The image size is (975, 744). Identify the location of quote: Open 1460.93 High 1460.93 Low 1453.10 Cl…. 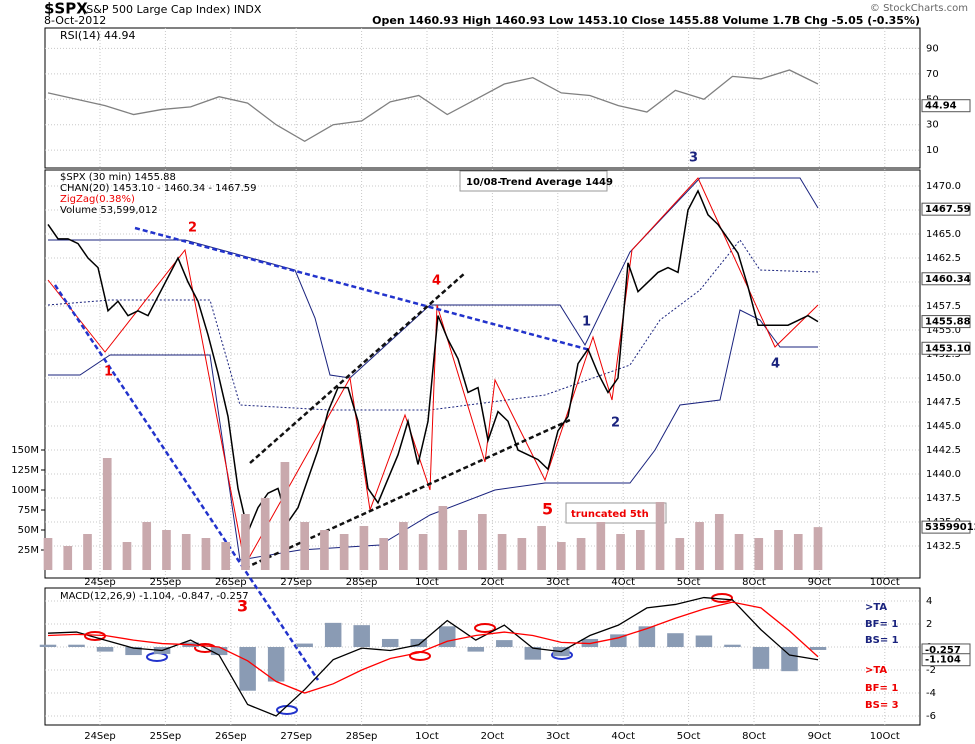
(646, 20).